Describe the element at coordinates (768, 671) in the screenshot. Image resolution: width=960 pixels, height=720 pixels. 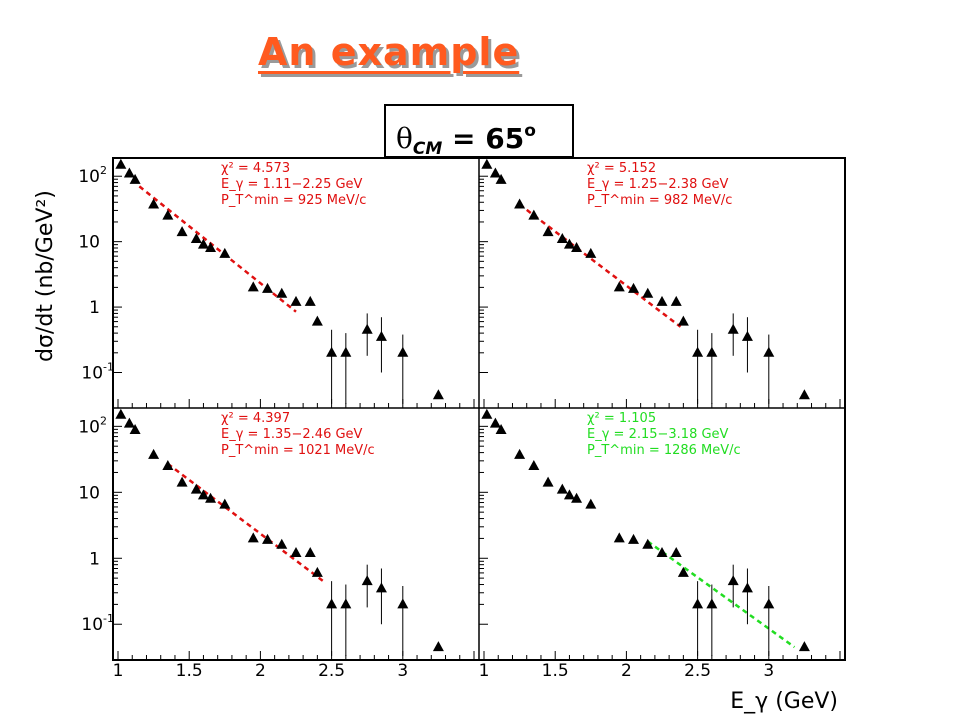
I see `x-tick-label: 3` at that location.